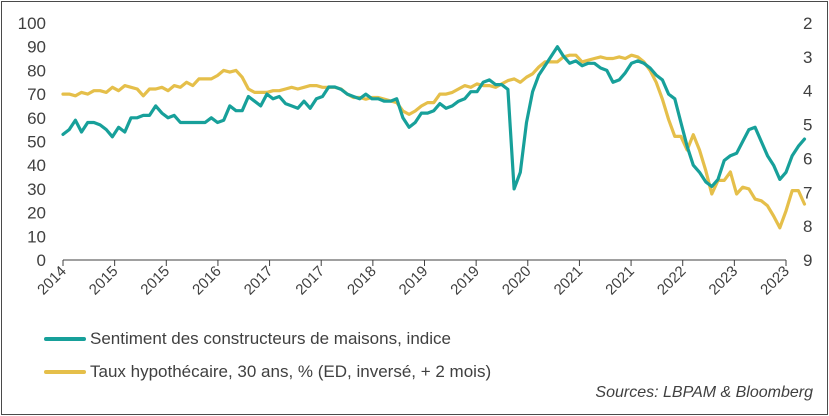  I want to click on legend-swatch-mortgage-rate, so click(65, 372).